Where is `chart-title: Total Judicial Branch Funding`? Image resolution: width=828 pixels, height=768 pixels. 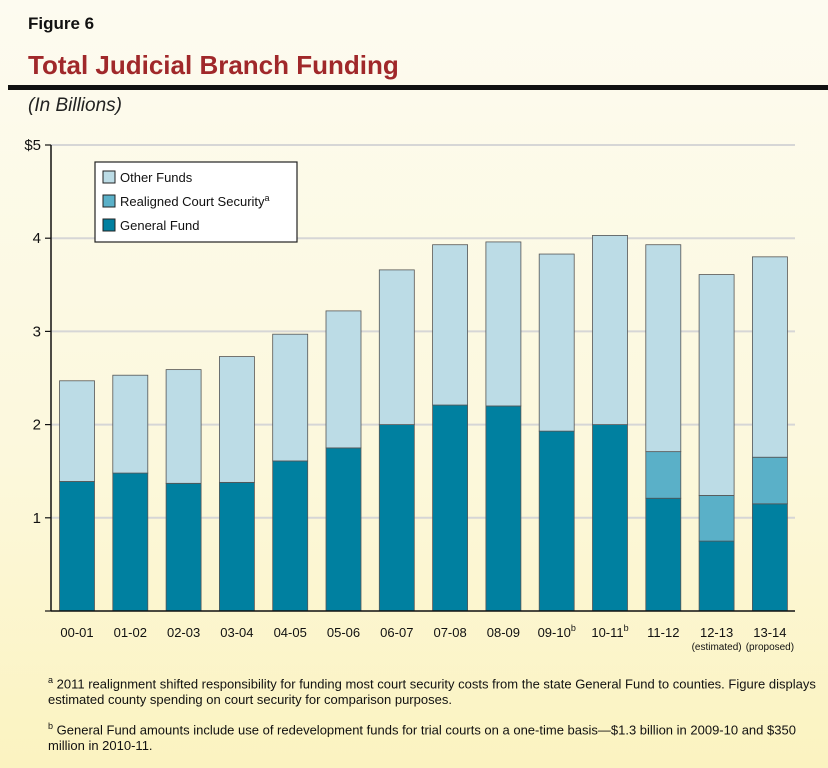 chart-title: Total Judicial Branch Funding is located at coordinates (213, 65).